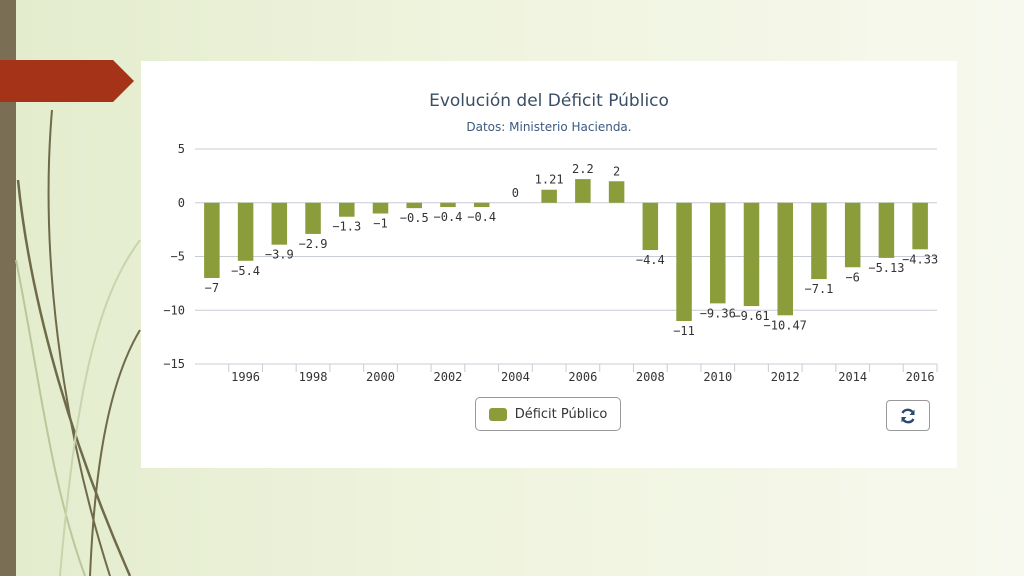 The image size is (1024, 576). What do you see at coordinates (684, 331) in the screenshot?
I see `data-label: −11` at bounding box center [684, 331].